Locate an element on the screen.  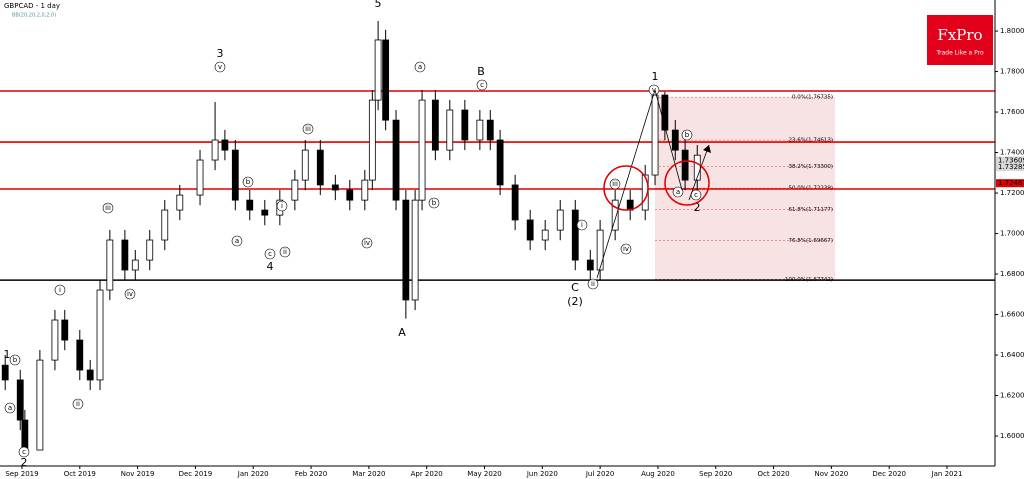
x-tick-label: Sep 2019 is located at coordinates (21, 474).